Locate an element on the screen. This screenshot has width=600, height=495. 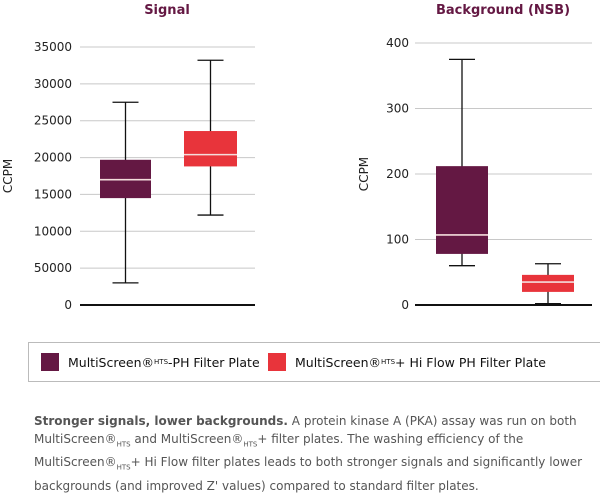
legend-item-ph-filter-plate: MultiScreen® HTS -PH Filter Plate is located at coordinates (150, 362).